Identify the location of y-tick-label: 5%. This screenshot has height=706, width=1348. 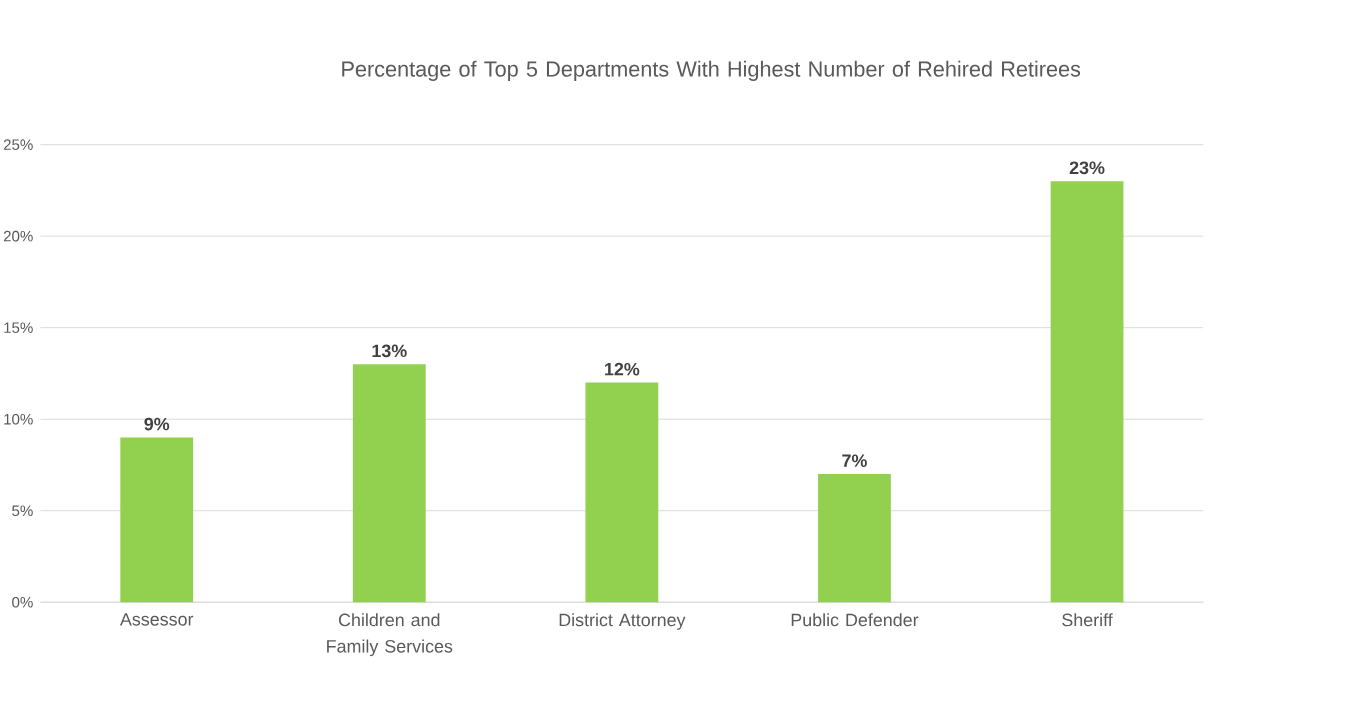
(22, 510).